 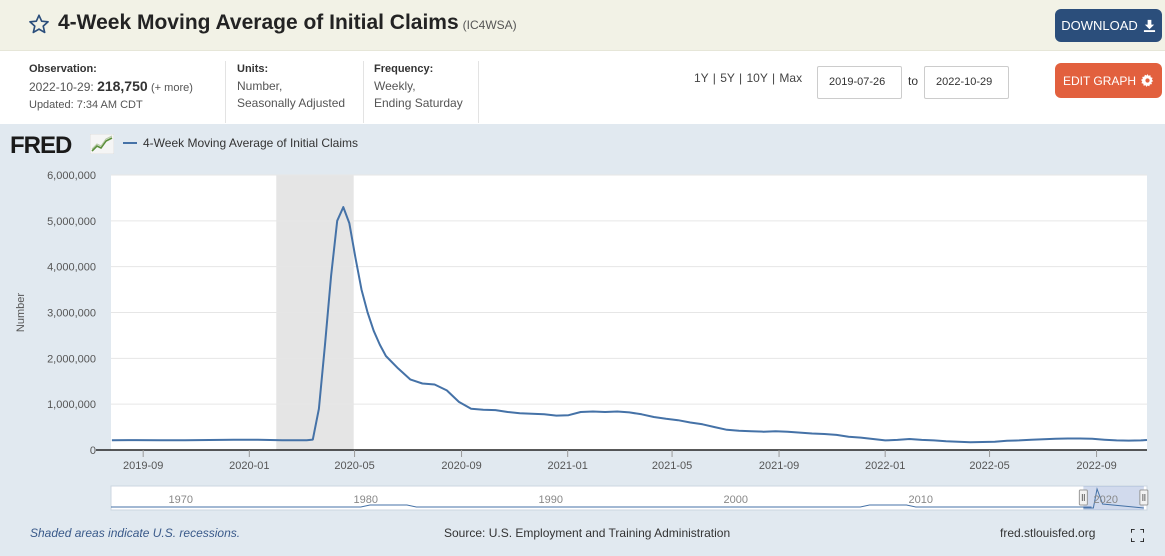 I want to click on x-tick-label: 2022-01, so click(x=885, y=466).